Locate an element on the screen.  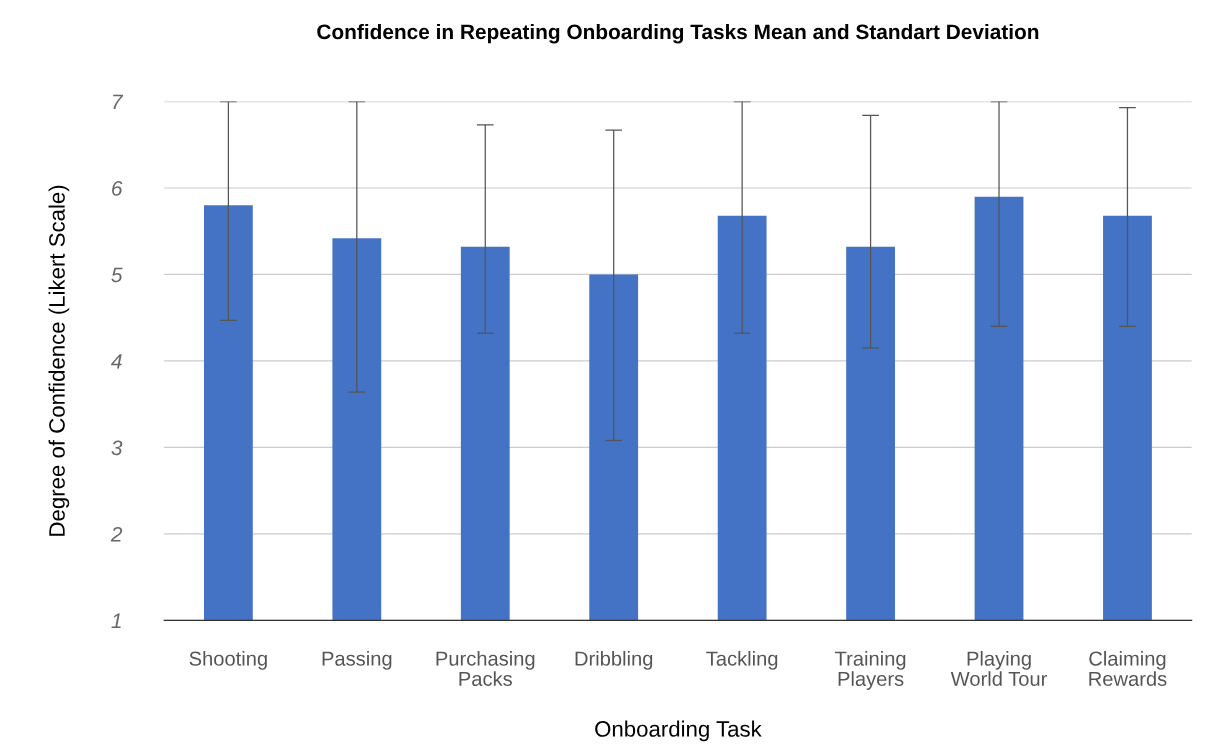
x-tick-label: Tackling is located at coordinates (742, 660).